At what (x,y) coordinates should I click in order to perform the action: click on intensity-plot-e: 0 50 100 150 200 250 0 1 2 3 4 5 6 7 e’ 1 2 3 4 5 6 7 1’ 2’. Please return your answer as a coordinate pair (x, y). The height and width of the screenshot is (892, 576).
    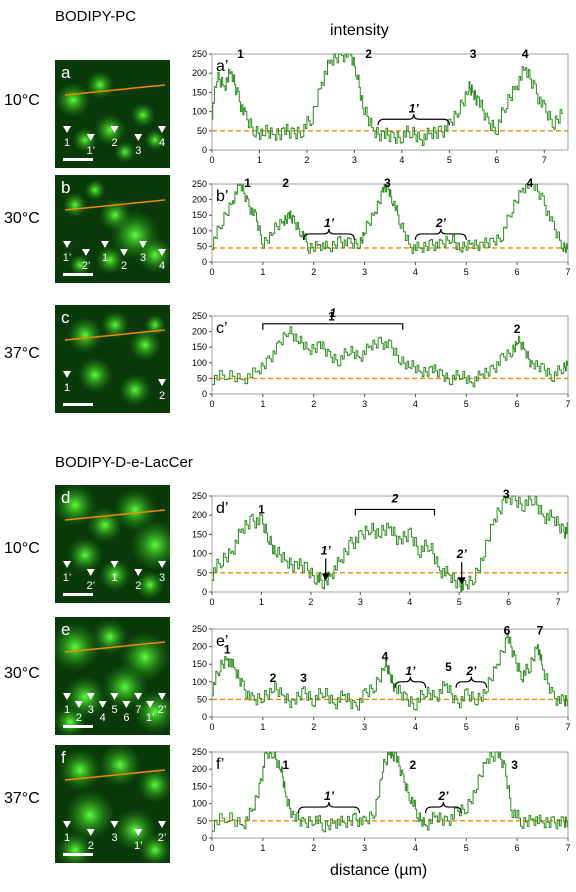
    Looking at the image, I should click on (378, 679).